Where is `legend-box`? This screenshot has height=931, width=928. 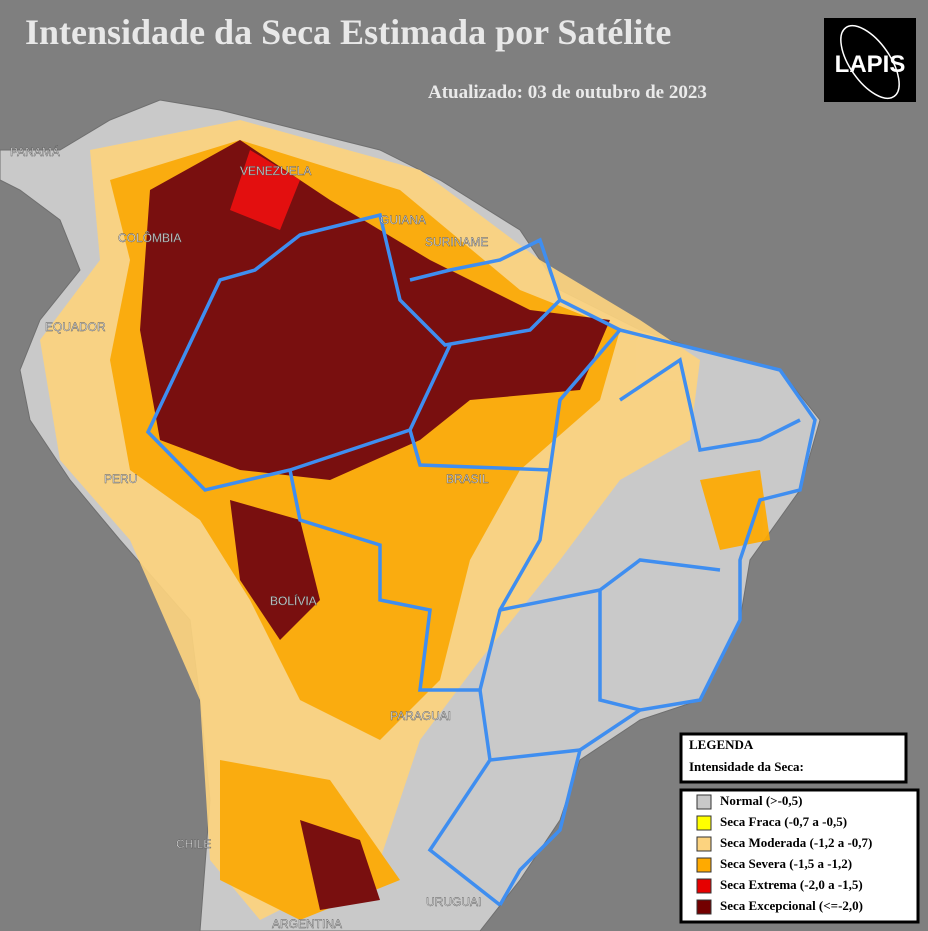 legend-box is located at coordinates (799, 856).